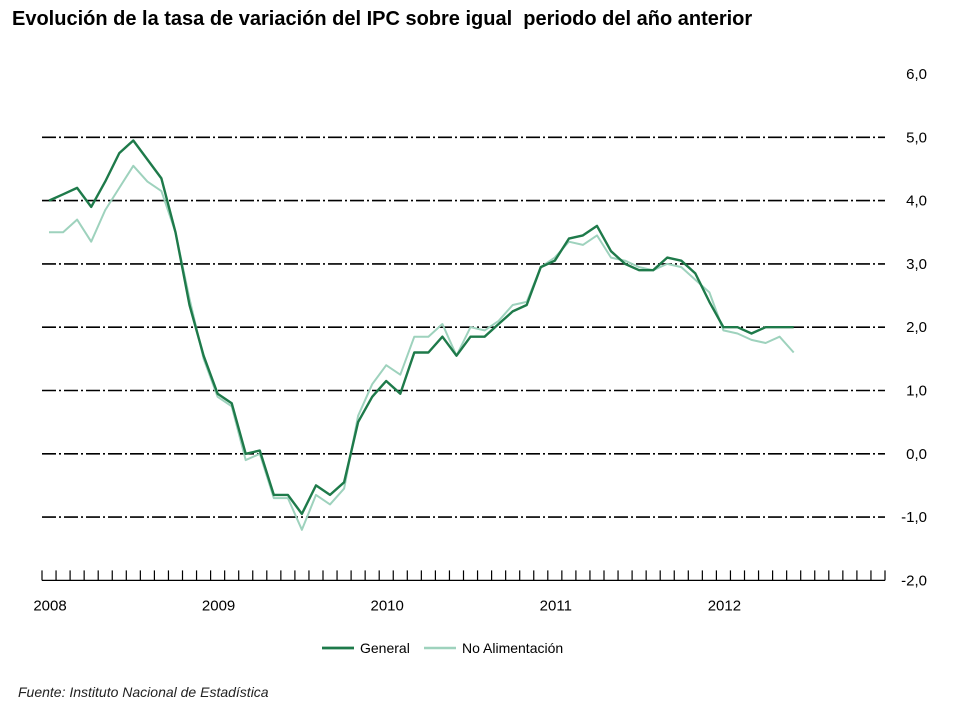 This screenshot has width=966, height=720. What do you see at coordinates (916, 74) in the screenshot?
I see `y-tick-label: 6,0` at bounding box center [916, 74].